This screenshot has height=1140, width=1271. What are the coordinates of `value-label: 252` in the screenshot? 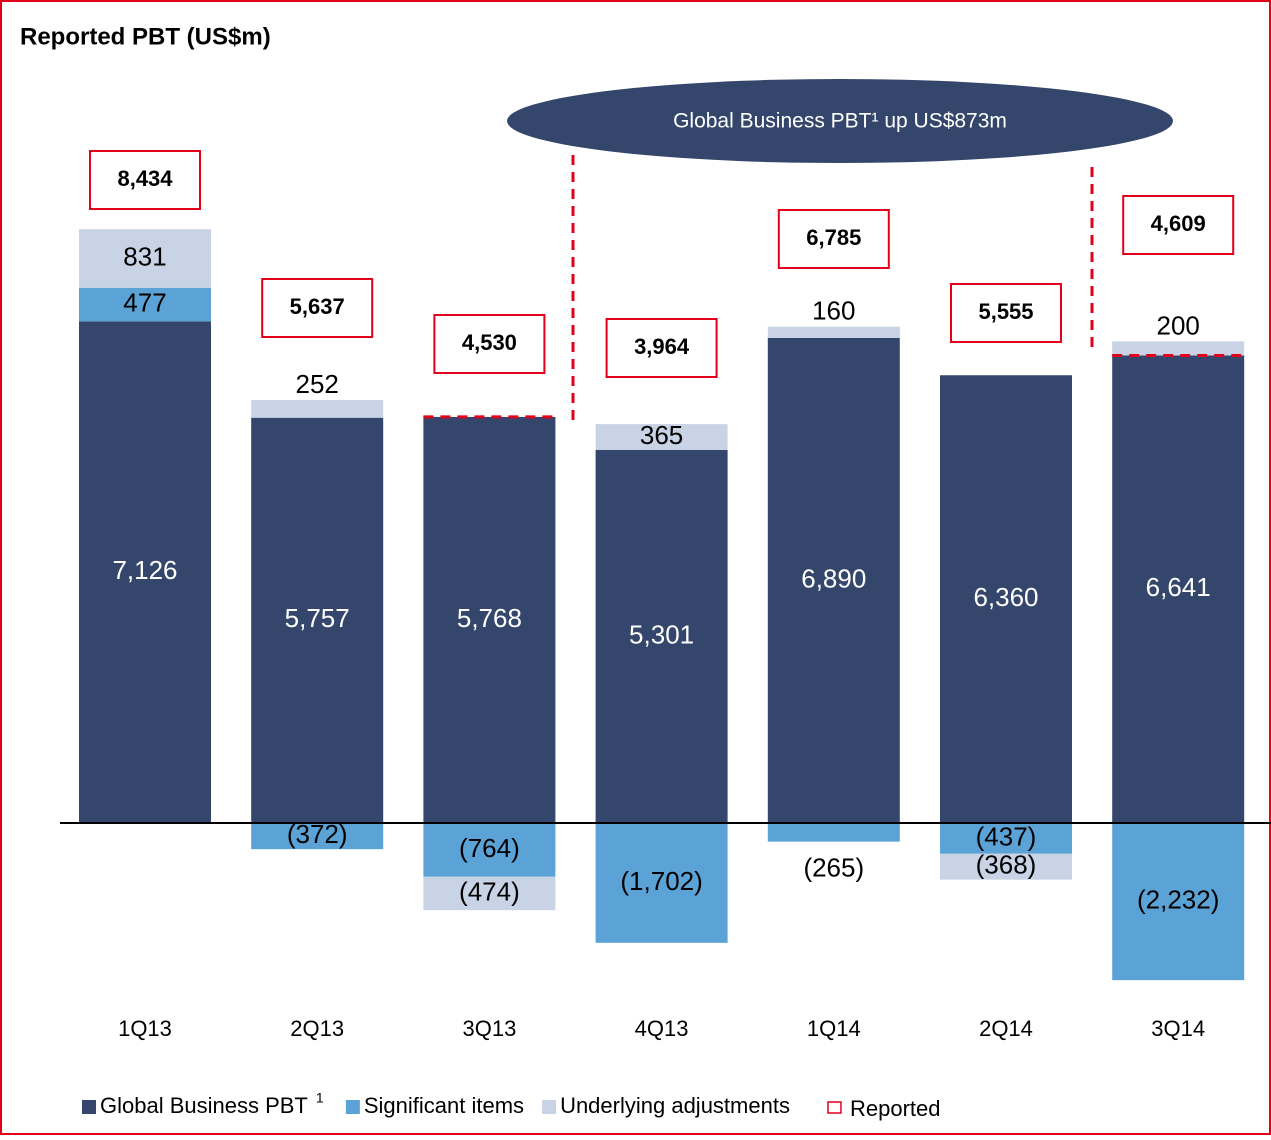 It's located at (317, 384).